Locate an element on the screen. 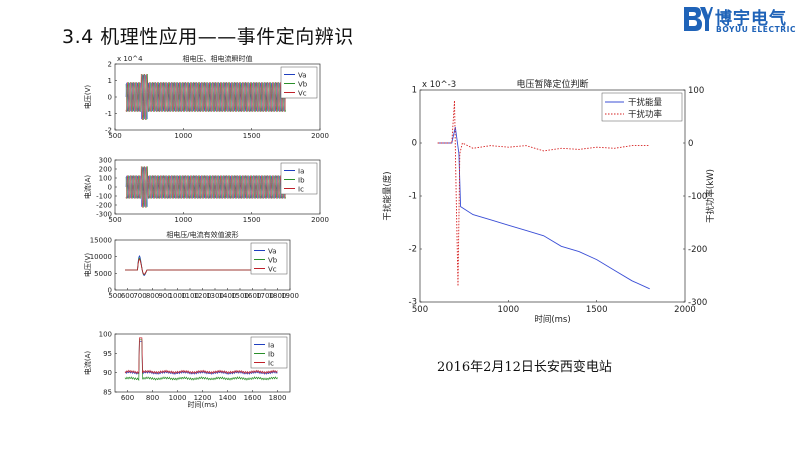 This screenshot has width=800, height=450. series-vc is located at coordinates (206, 97).